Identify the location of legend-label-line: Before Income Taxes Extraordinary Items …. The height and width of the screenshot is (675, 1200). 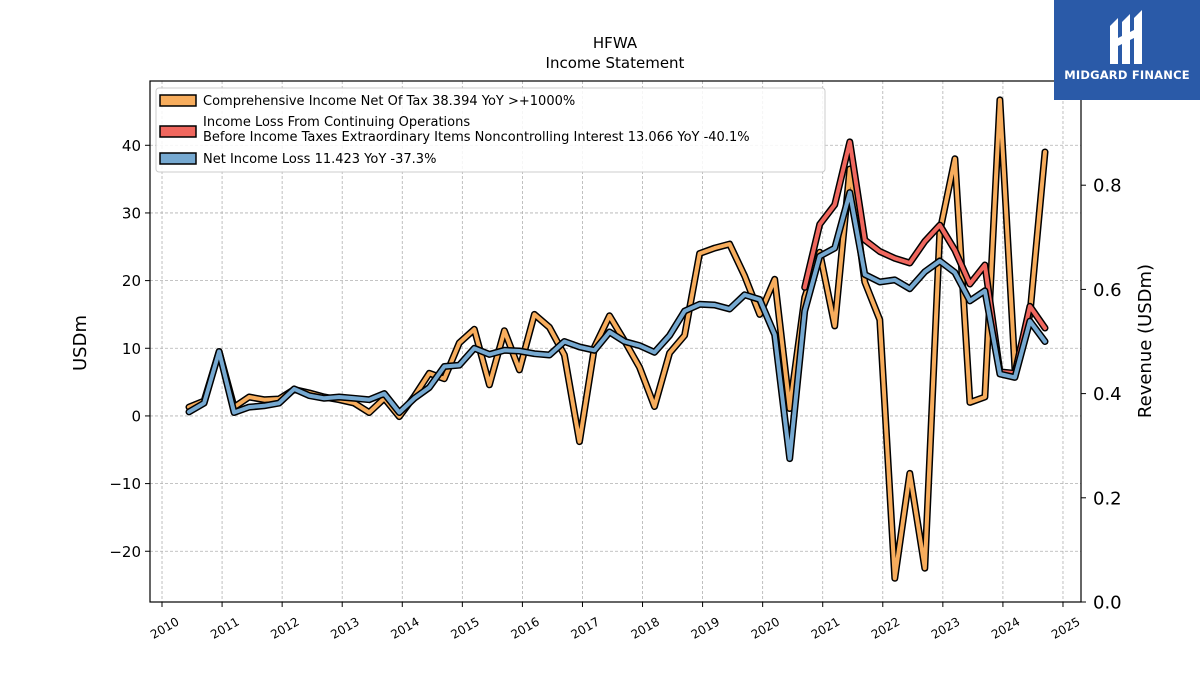
(476, 137).